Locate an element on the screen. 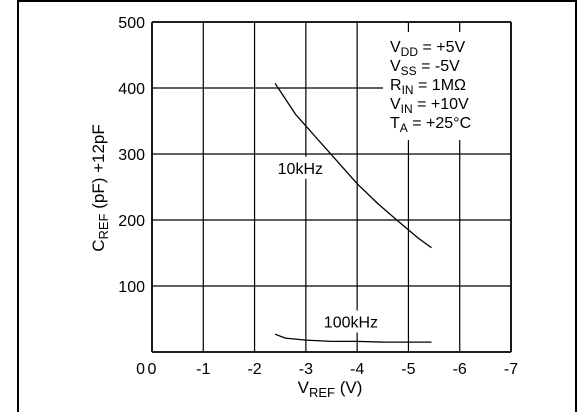  y-tick-label: 0 is located at coordinates (140, 369).